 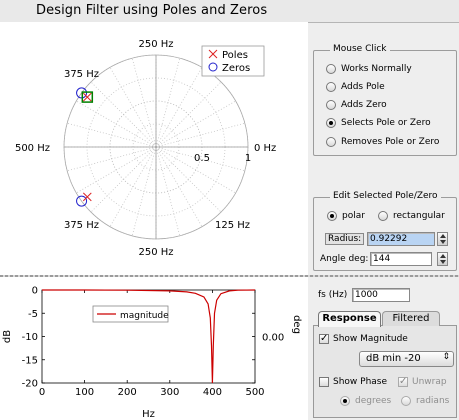 What do you see at coordinates (385, 196) in the screenshot?
I see `edit-group-title: Edit Selected Pole/Zero` at bounding box center [385, 196].